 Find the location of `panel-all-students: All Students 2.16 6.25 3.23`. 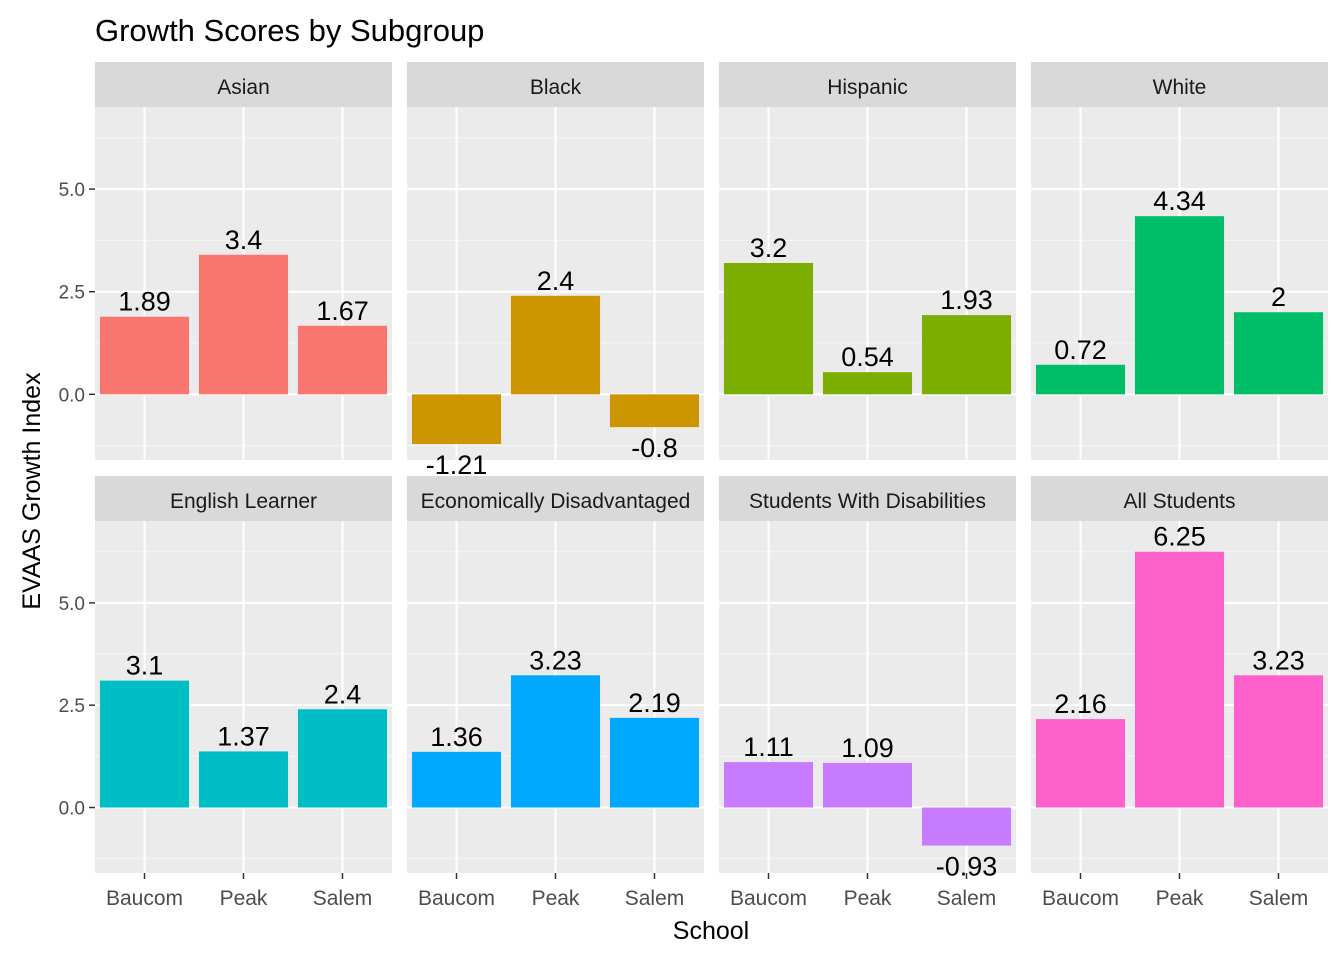

panel-all-students: All Students 2.16 6.25 3.23 is located at coordinates (1179, 674).